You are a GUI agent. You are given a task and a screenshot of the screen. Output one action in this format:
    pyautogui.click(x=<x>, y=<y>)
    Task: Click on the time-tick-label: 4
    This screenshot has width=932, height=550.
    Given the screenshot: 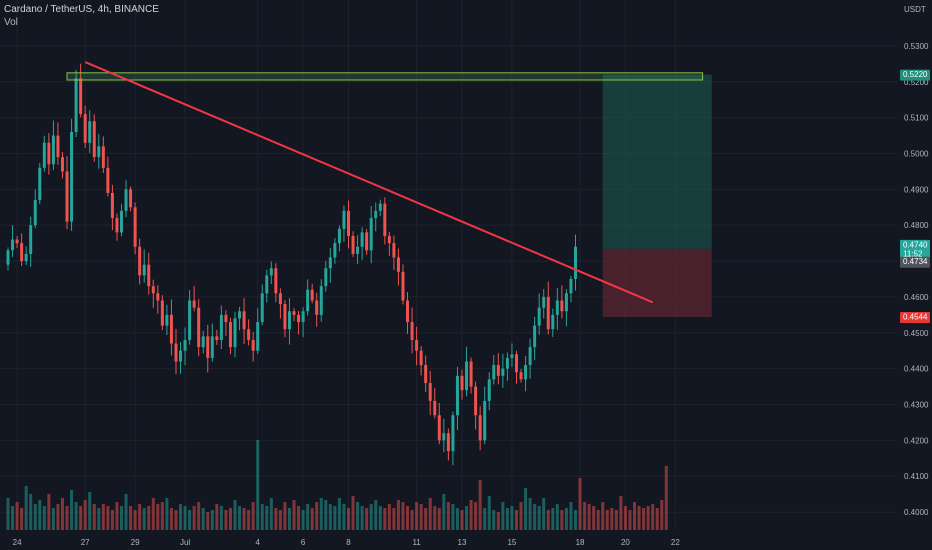 What is the action you would take?
    pyautogui.click(x=257, y=542)
    